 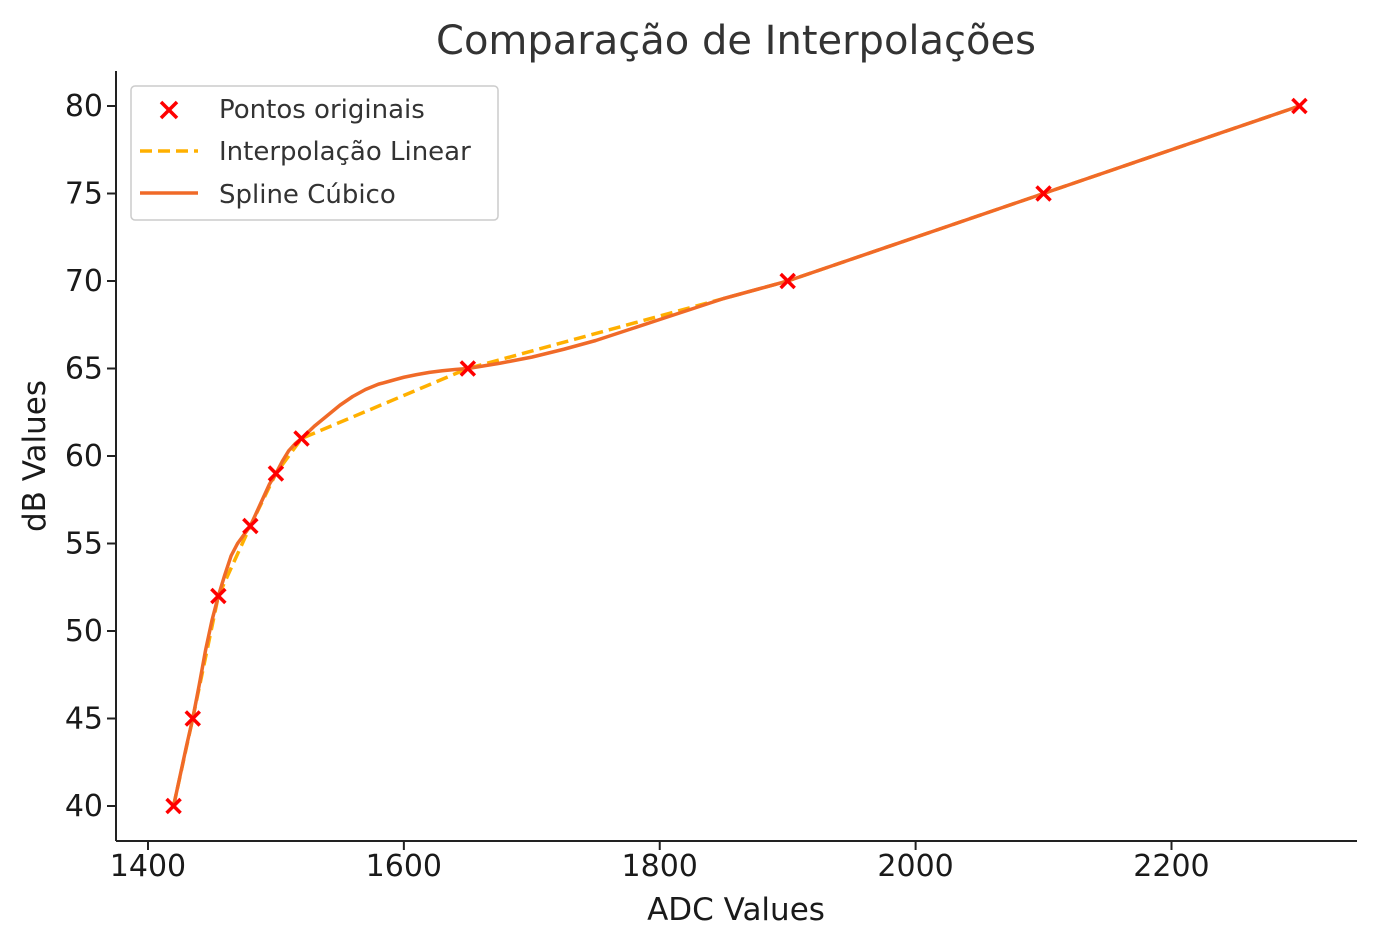 I want to click on x-ticks: 1400 1600 1800 2000 2200, so click(x=660, y=862).